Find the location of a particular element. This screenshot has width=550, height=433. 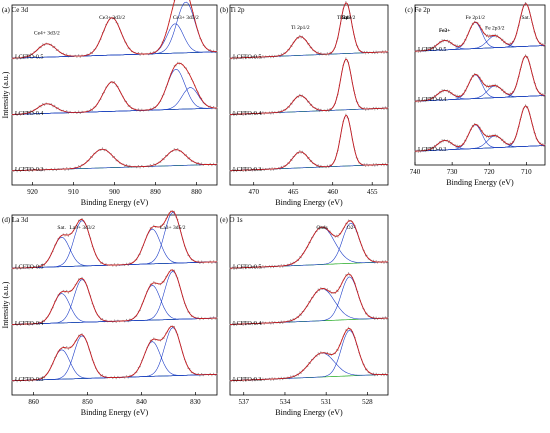

peak-label: La3+ 3d3/2 is located at coordinates (82, 228).